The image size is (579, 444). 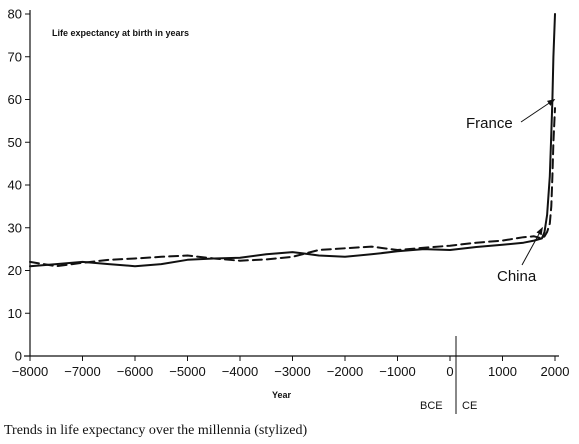 What do you see at coordinates (120, 33) in the screenshot?
I see `chart-title: Life expectancy at birth in years` at bounding box center [120, 33].